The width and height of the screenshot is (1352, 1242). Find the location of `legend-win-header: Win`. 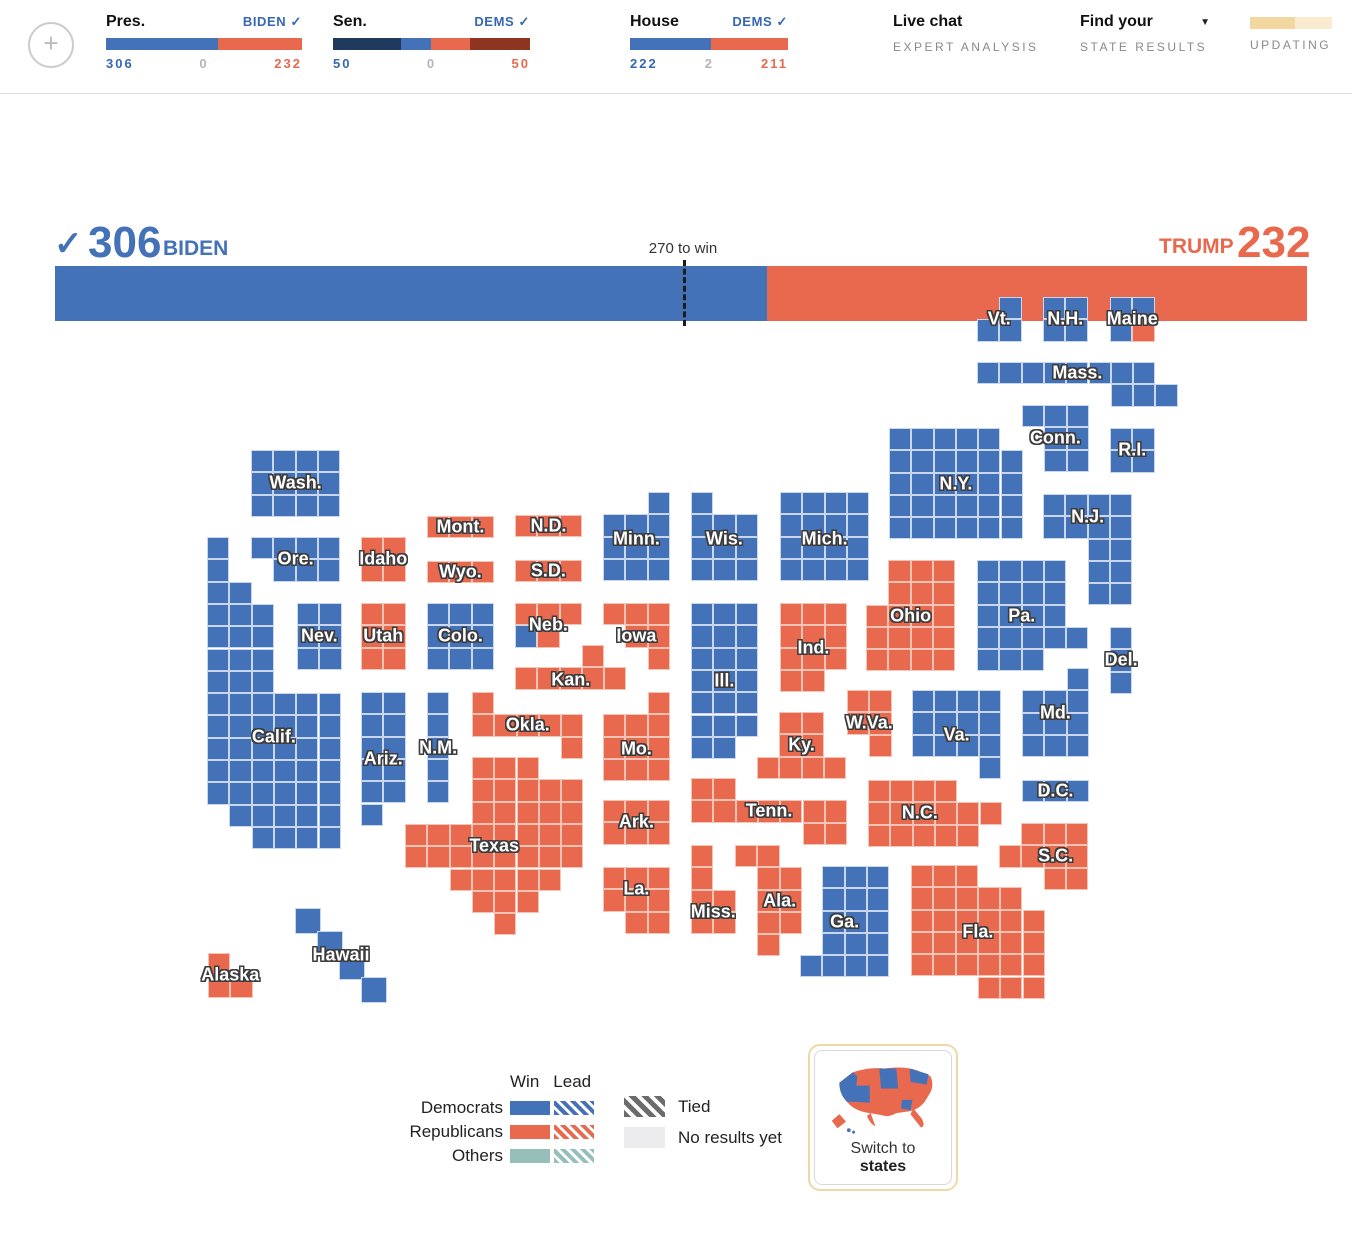

legend-win-header: Win is located at coordinates (525, 1081).